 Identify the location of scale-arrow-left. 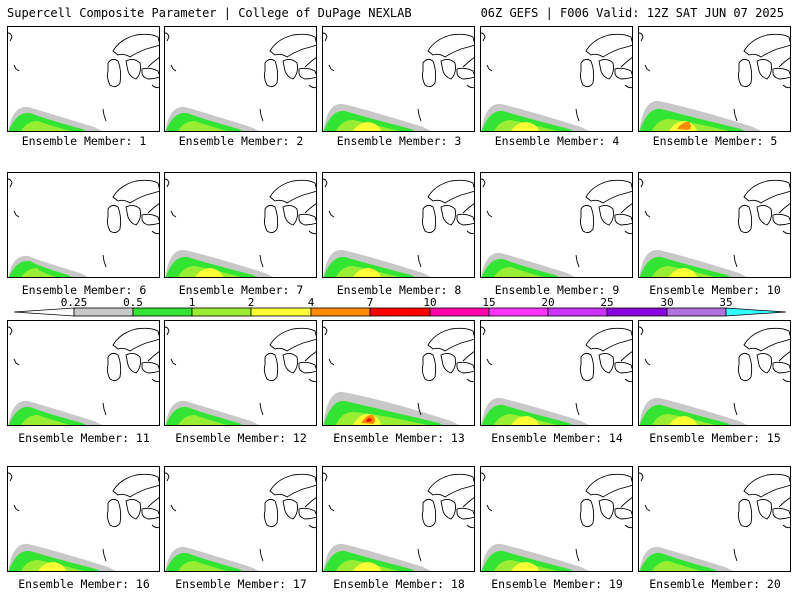
(44, 312).